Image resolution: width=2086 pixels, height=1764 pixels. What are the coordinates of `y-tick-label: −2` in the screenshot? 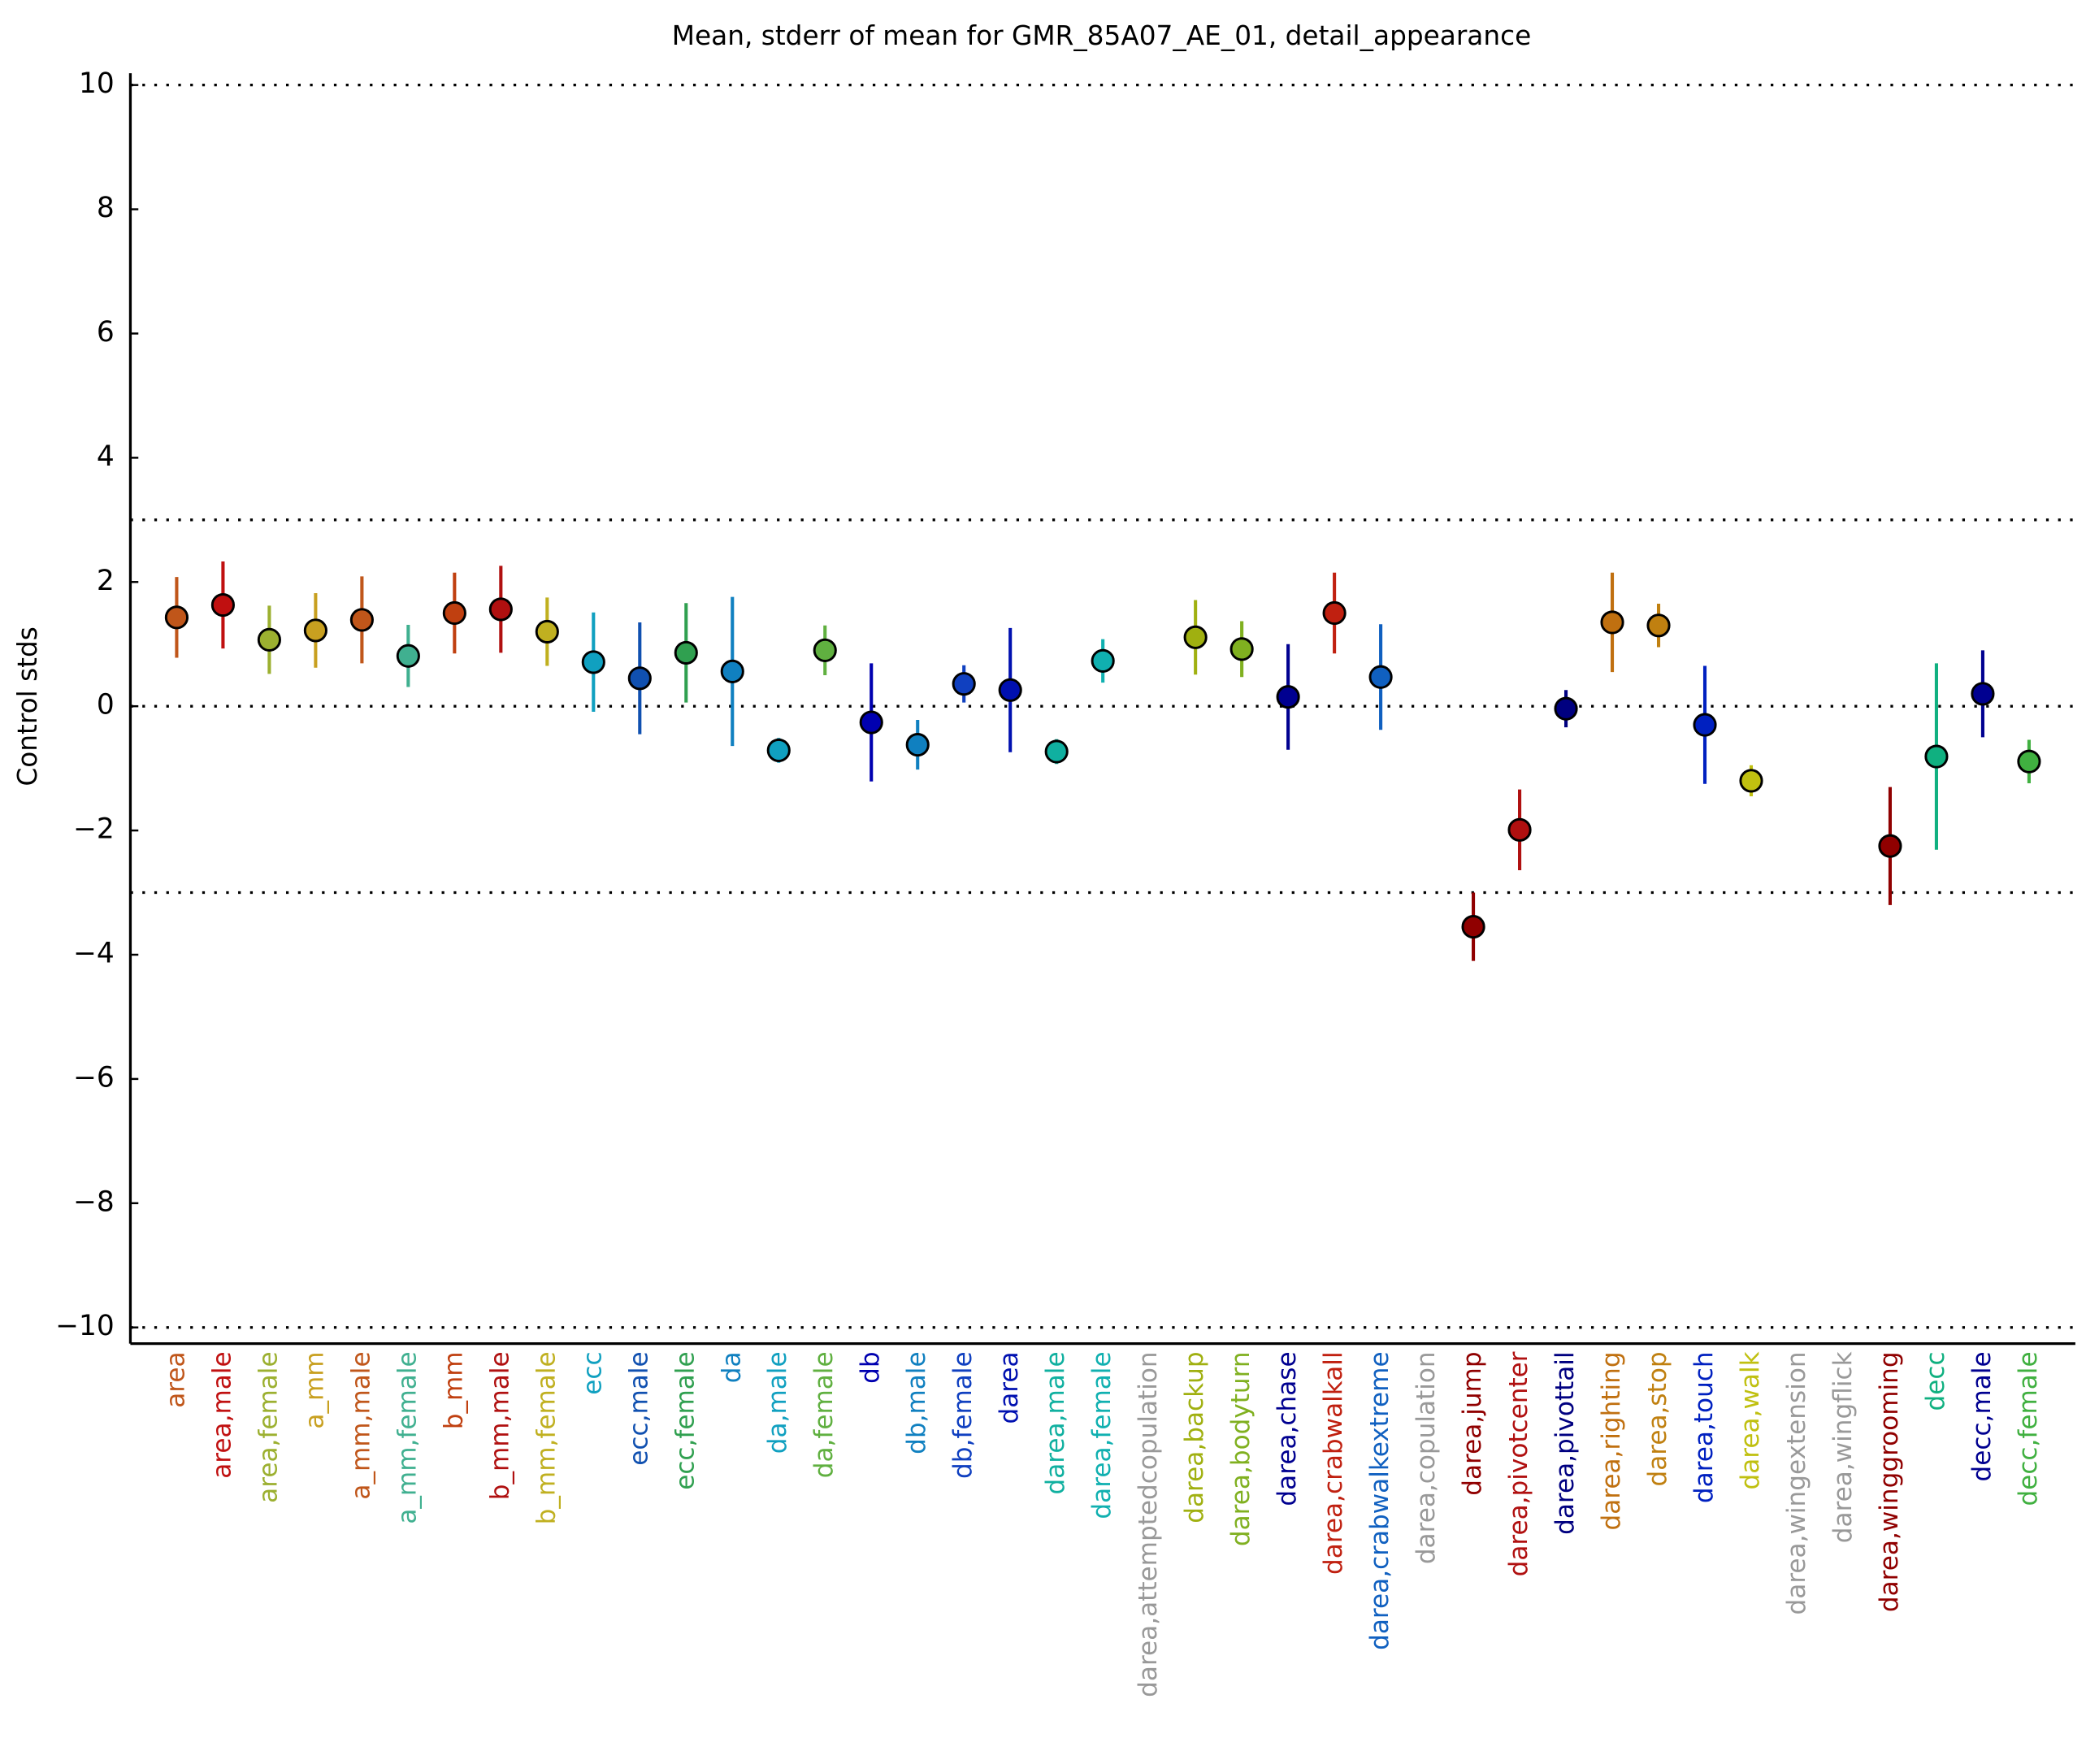 It's located at (94, 829).